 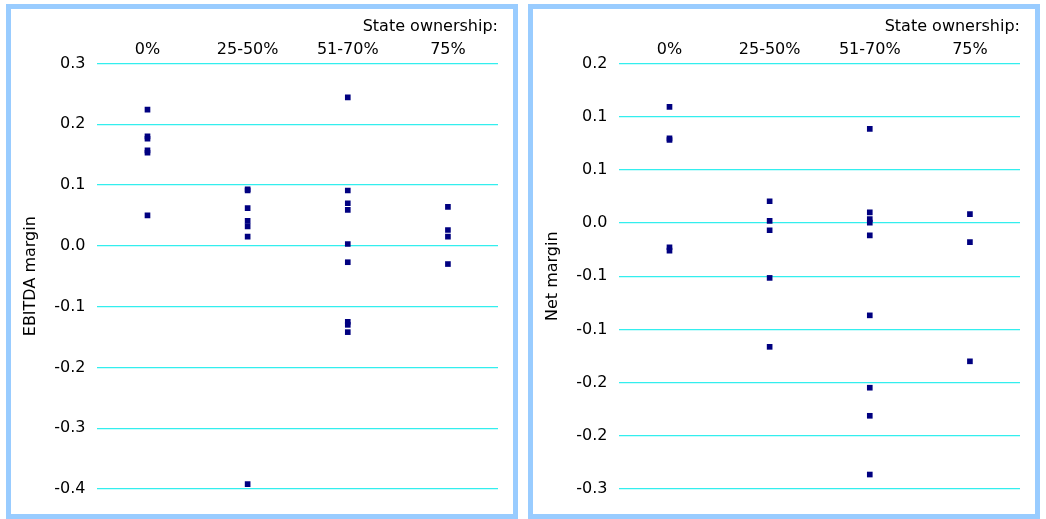 I want to click on y-axis-title: EBITDA margin, so click(x=29, y=276).